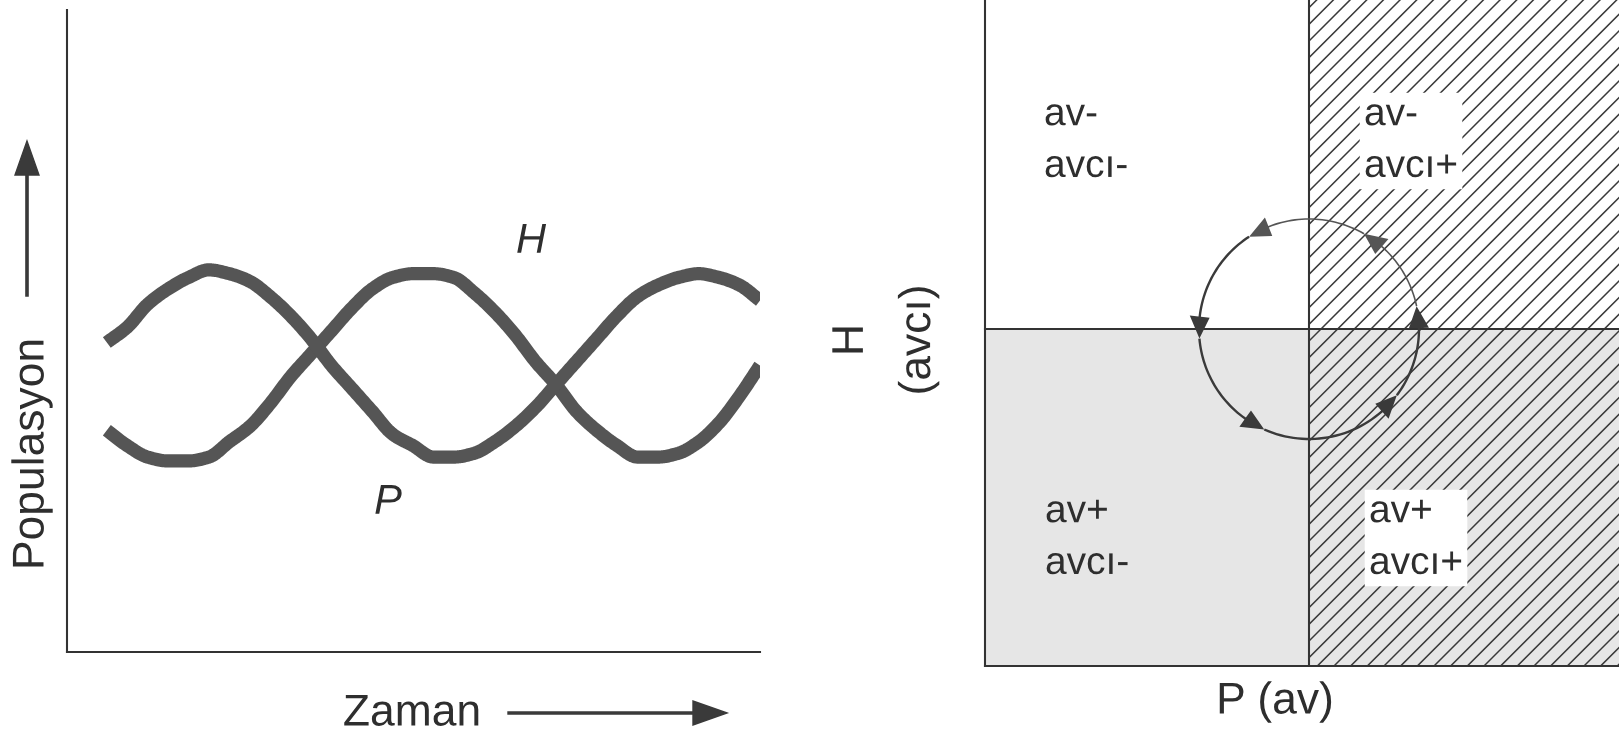 This screenshot has width=1619, height=745. Describe the element at coordinates (1086, 141) in the screenshot. I see `text: av- avcı-` at that location.